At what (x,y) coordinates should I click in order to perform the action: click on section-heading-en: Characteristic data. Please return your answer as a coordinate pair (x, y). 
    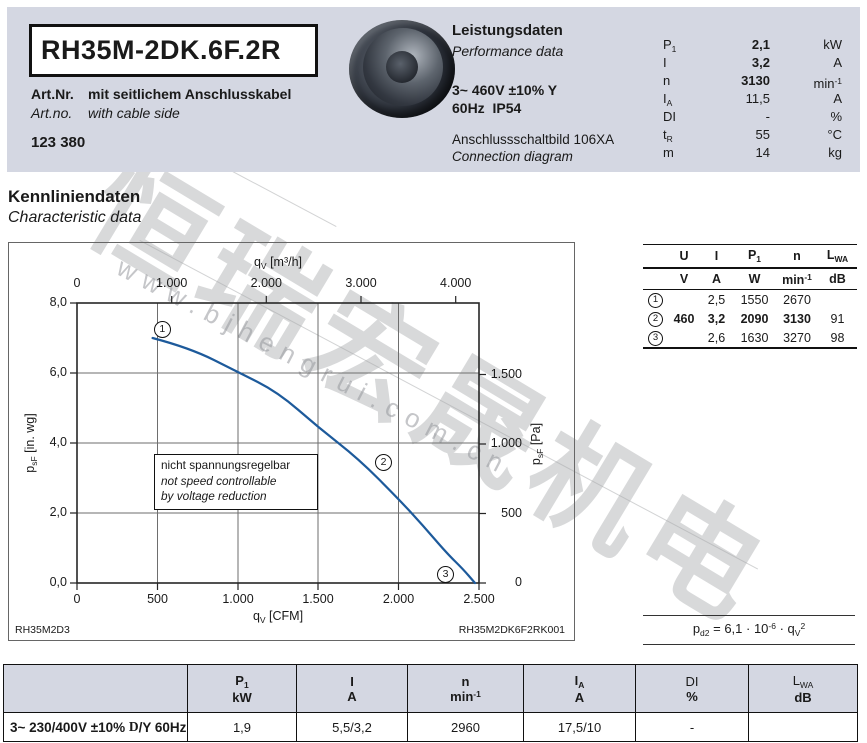
    Looking at the image, I should click on (75, 217).